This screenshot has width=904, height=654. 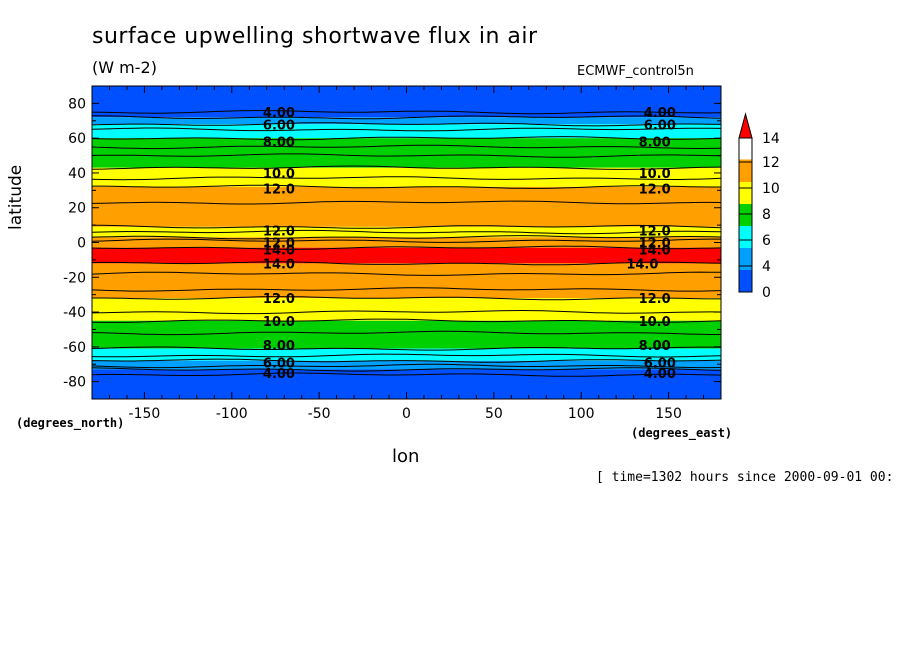 What do you see at coordinates (74, 383) in the screenshot?
I see `y-tick-label: -80` at bounding box center [74, 383].